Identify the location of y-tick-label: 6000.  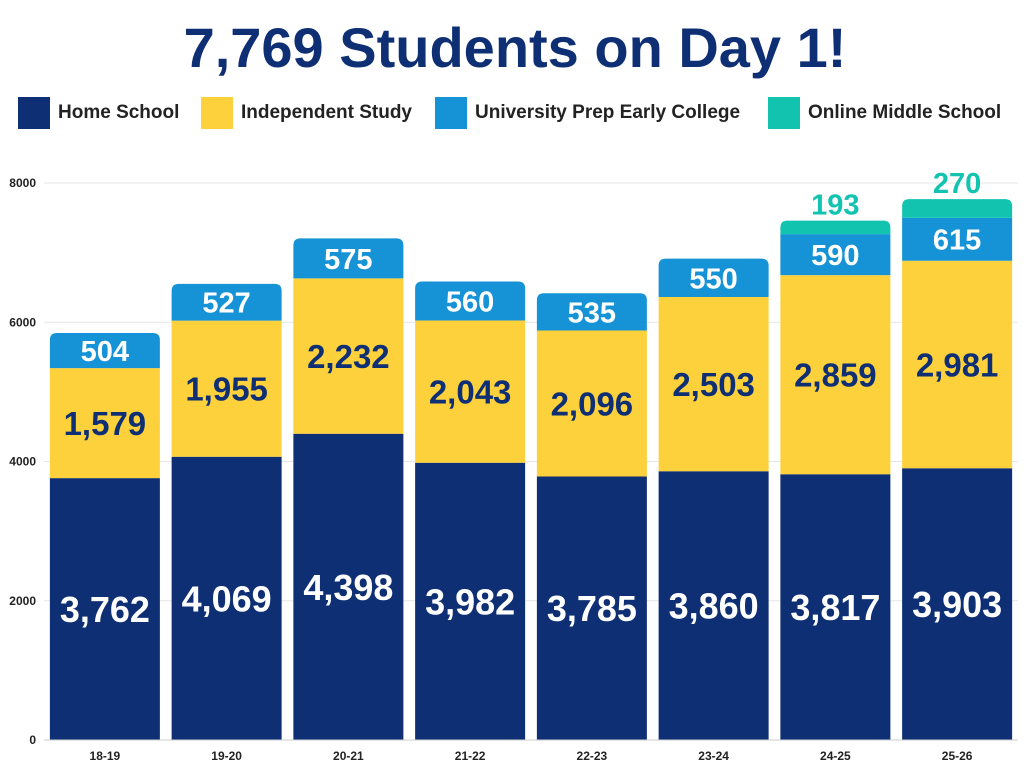
(22, 322).